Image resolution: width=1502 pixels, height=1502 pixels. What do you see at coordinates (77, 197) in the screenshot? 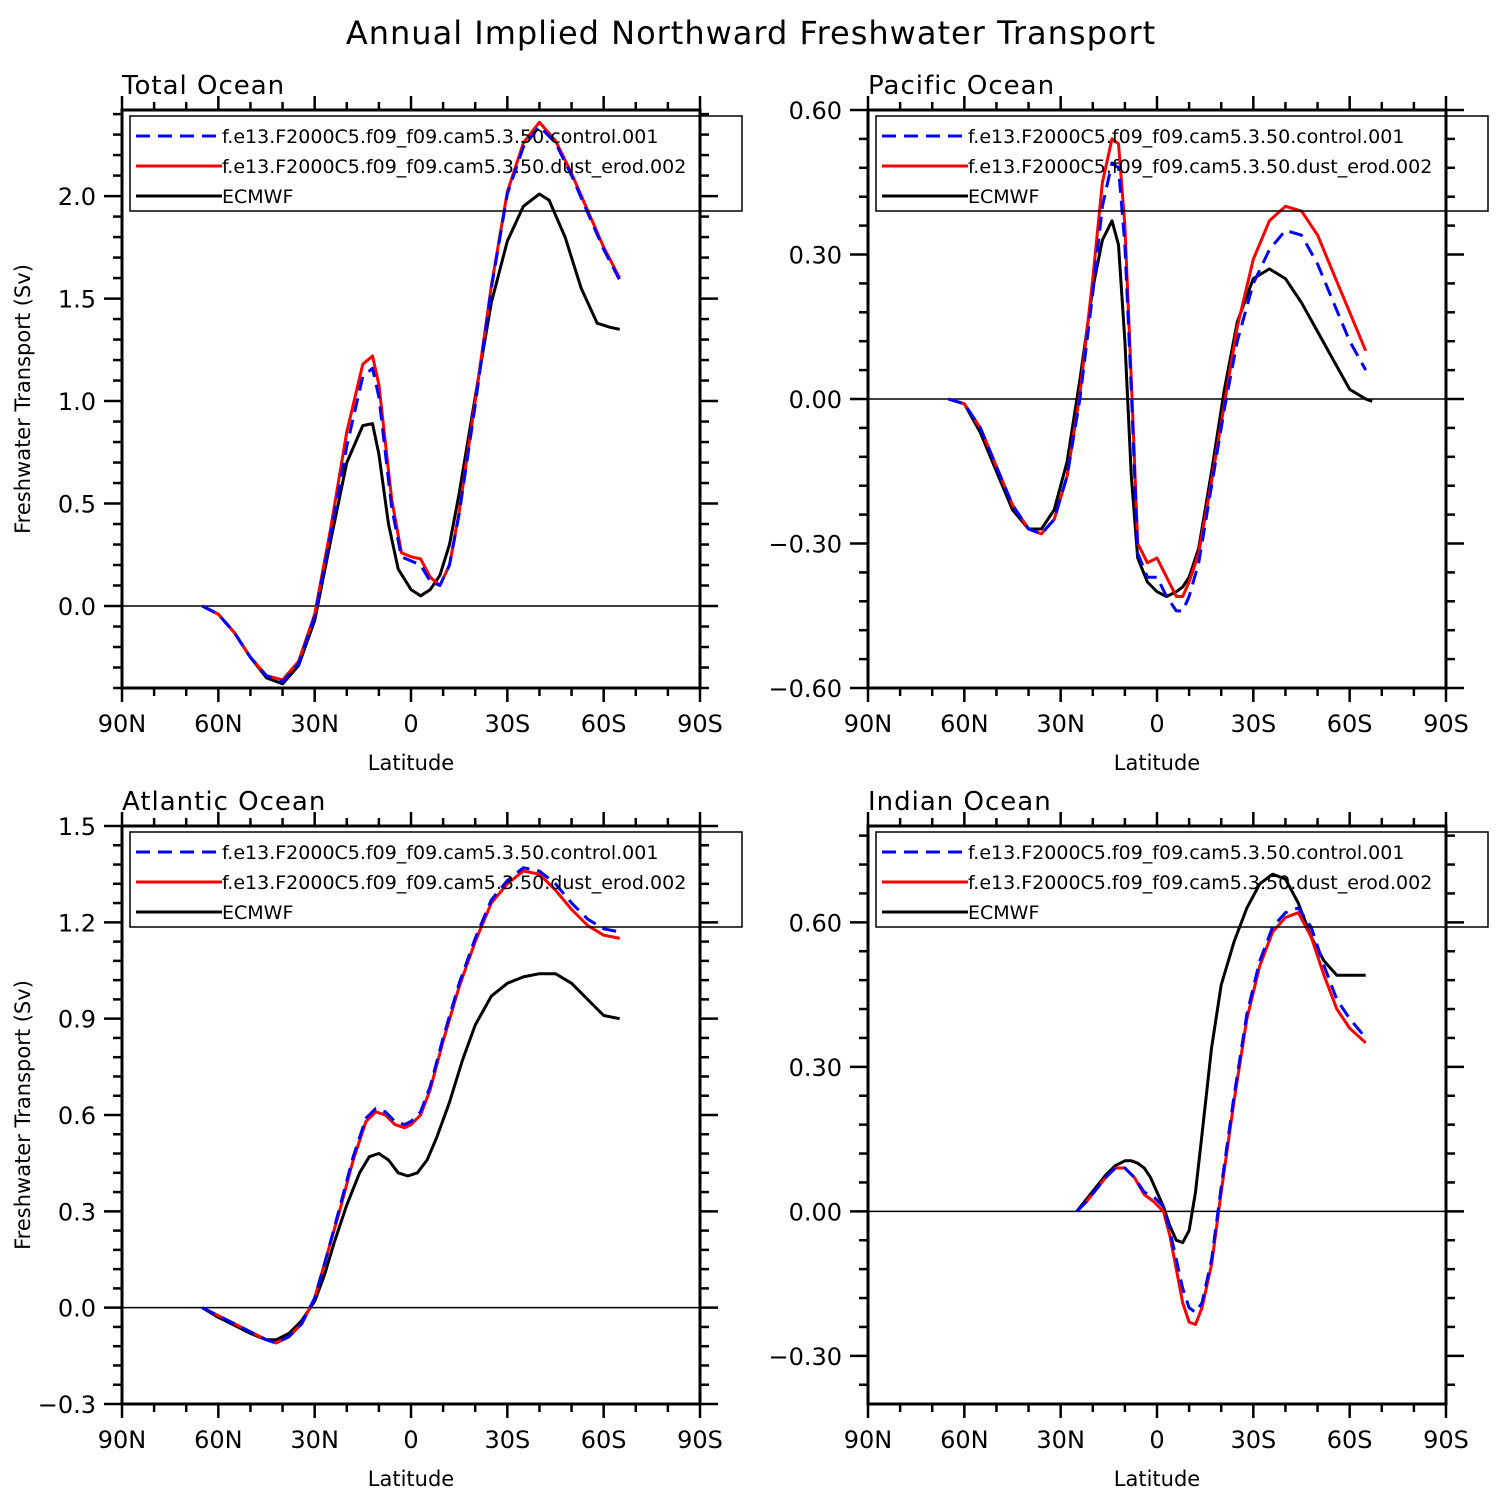
I see `y-tick-label: 2.0` at bounding box center [77, 197].